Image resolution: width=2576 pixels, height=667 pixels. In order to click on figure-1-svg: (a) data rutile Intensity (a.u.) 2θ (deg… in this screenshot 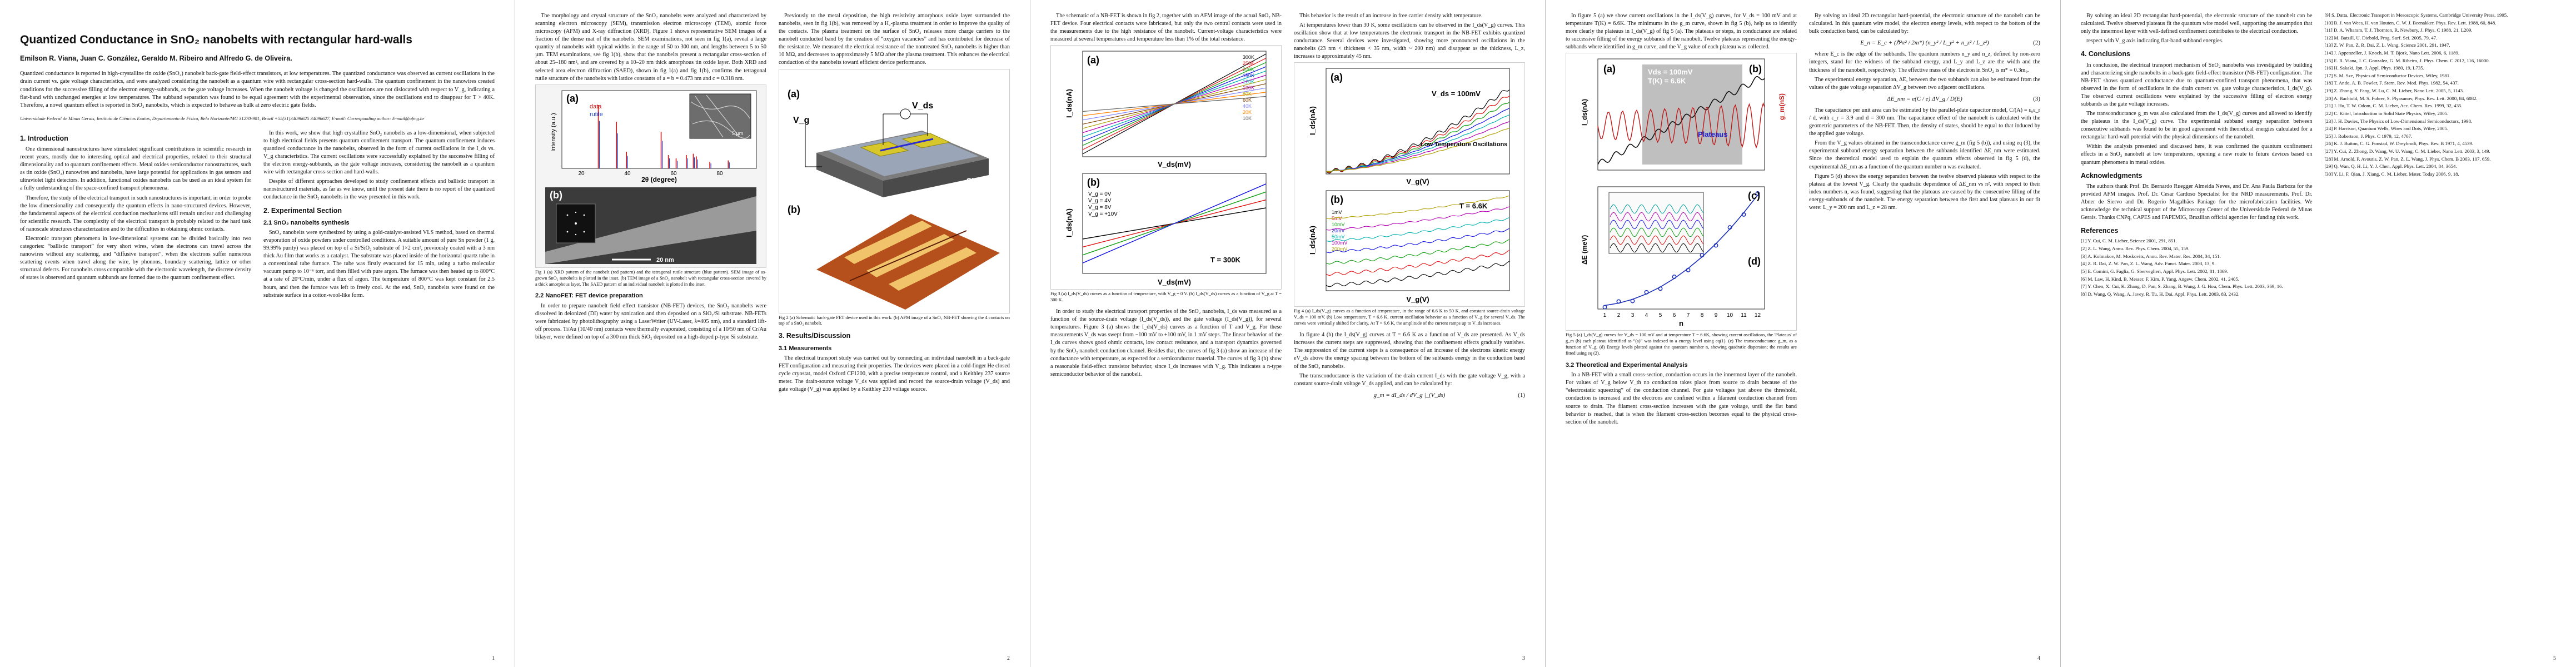, I will do `click(651, 177)`.